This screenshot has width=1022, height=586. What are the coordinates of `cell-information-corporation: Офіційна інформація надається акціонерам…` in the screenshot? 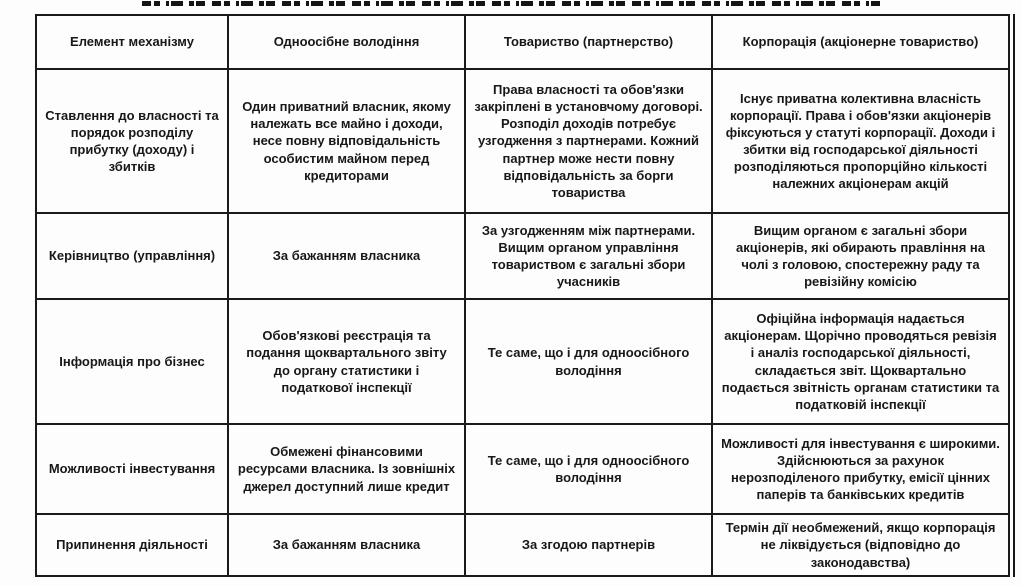 It's located at (860, 361).